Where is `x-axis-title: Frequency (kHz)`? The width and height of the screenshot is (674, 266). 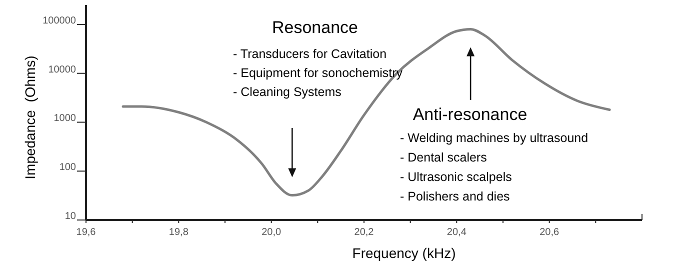 x-axis-title: Frequency (kHz) is located at coordinates (404, 253).